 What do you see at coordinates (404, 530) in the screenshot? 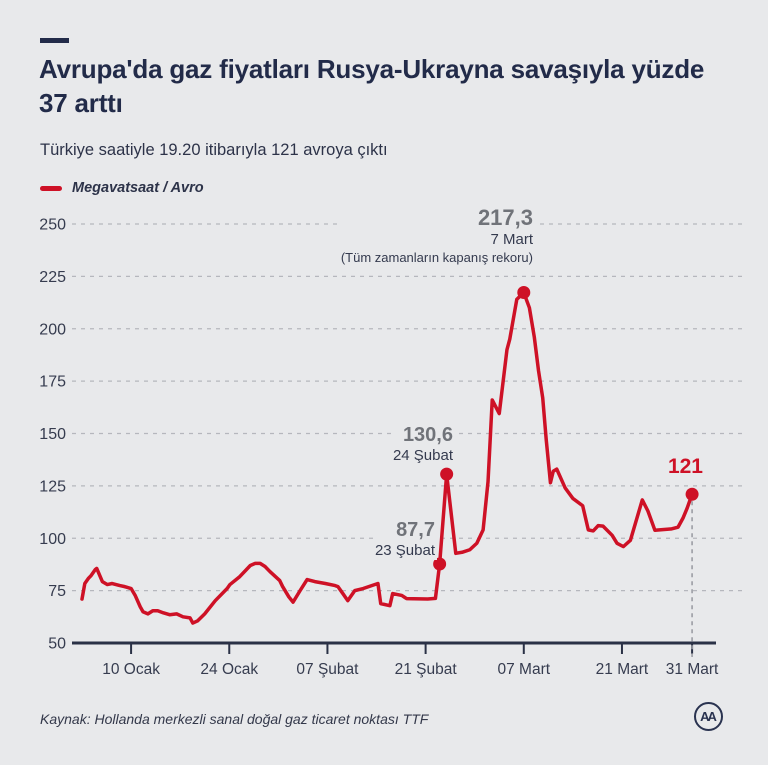
I see `annotation-value: 87,7` at bounding box center [404, 530].